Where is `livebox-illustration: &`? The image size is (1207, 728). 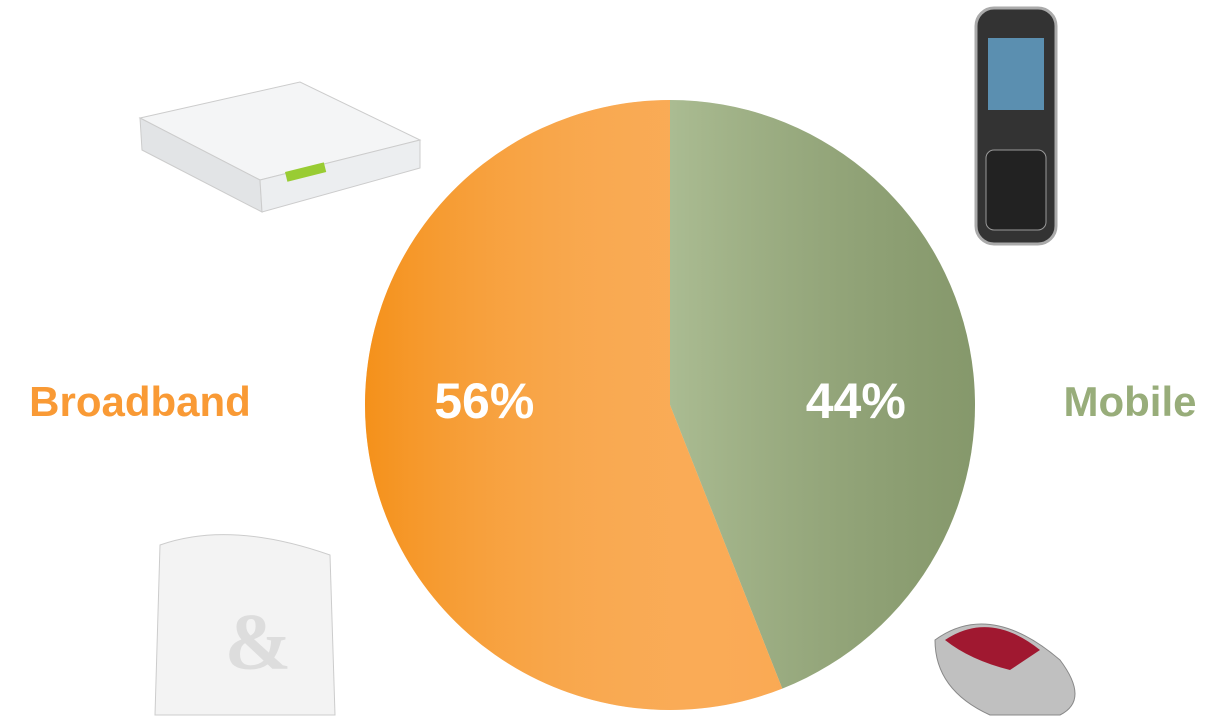 livebox-illustration: & is located at coordinates (245, 625).